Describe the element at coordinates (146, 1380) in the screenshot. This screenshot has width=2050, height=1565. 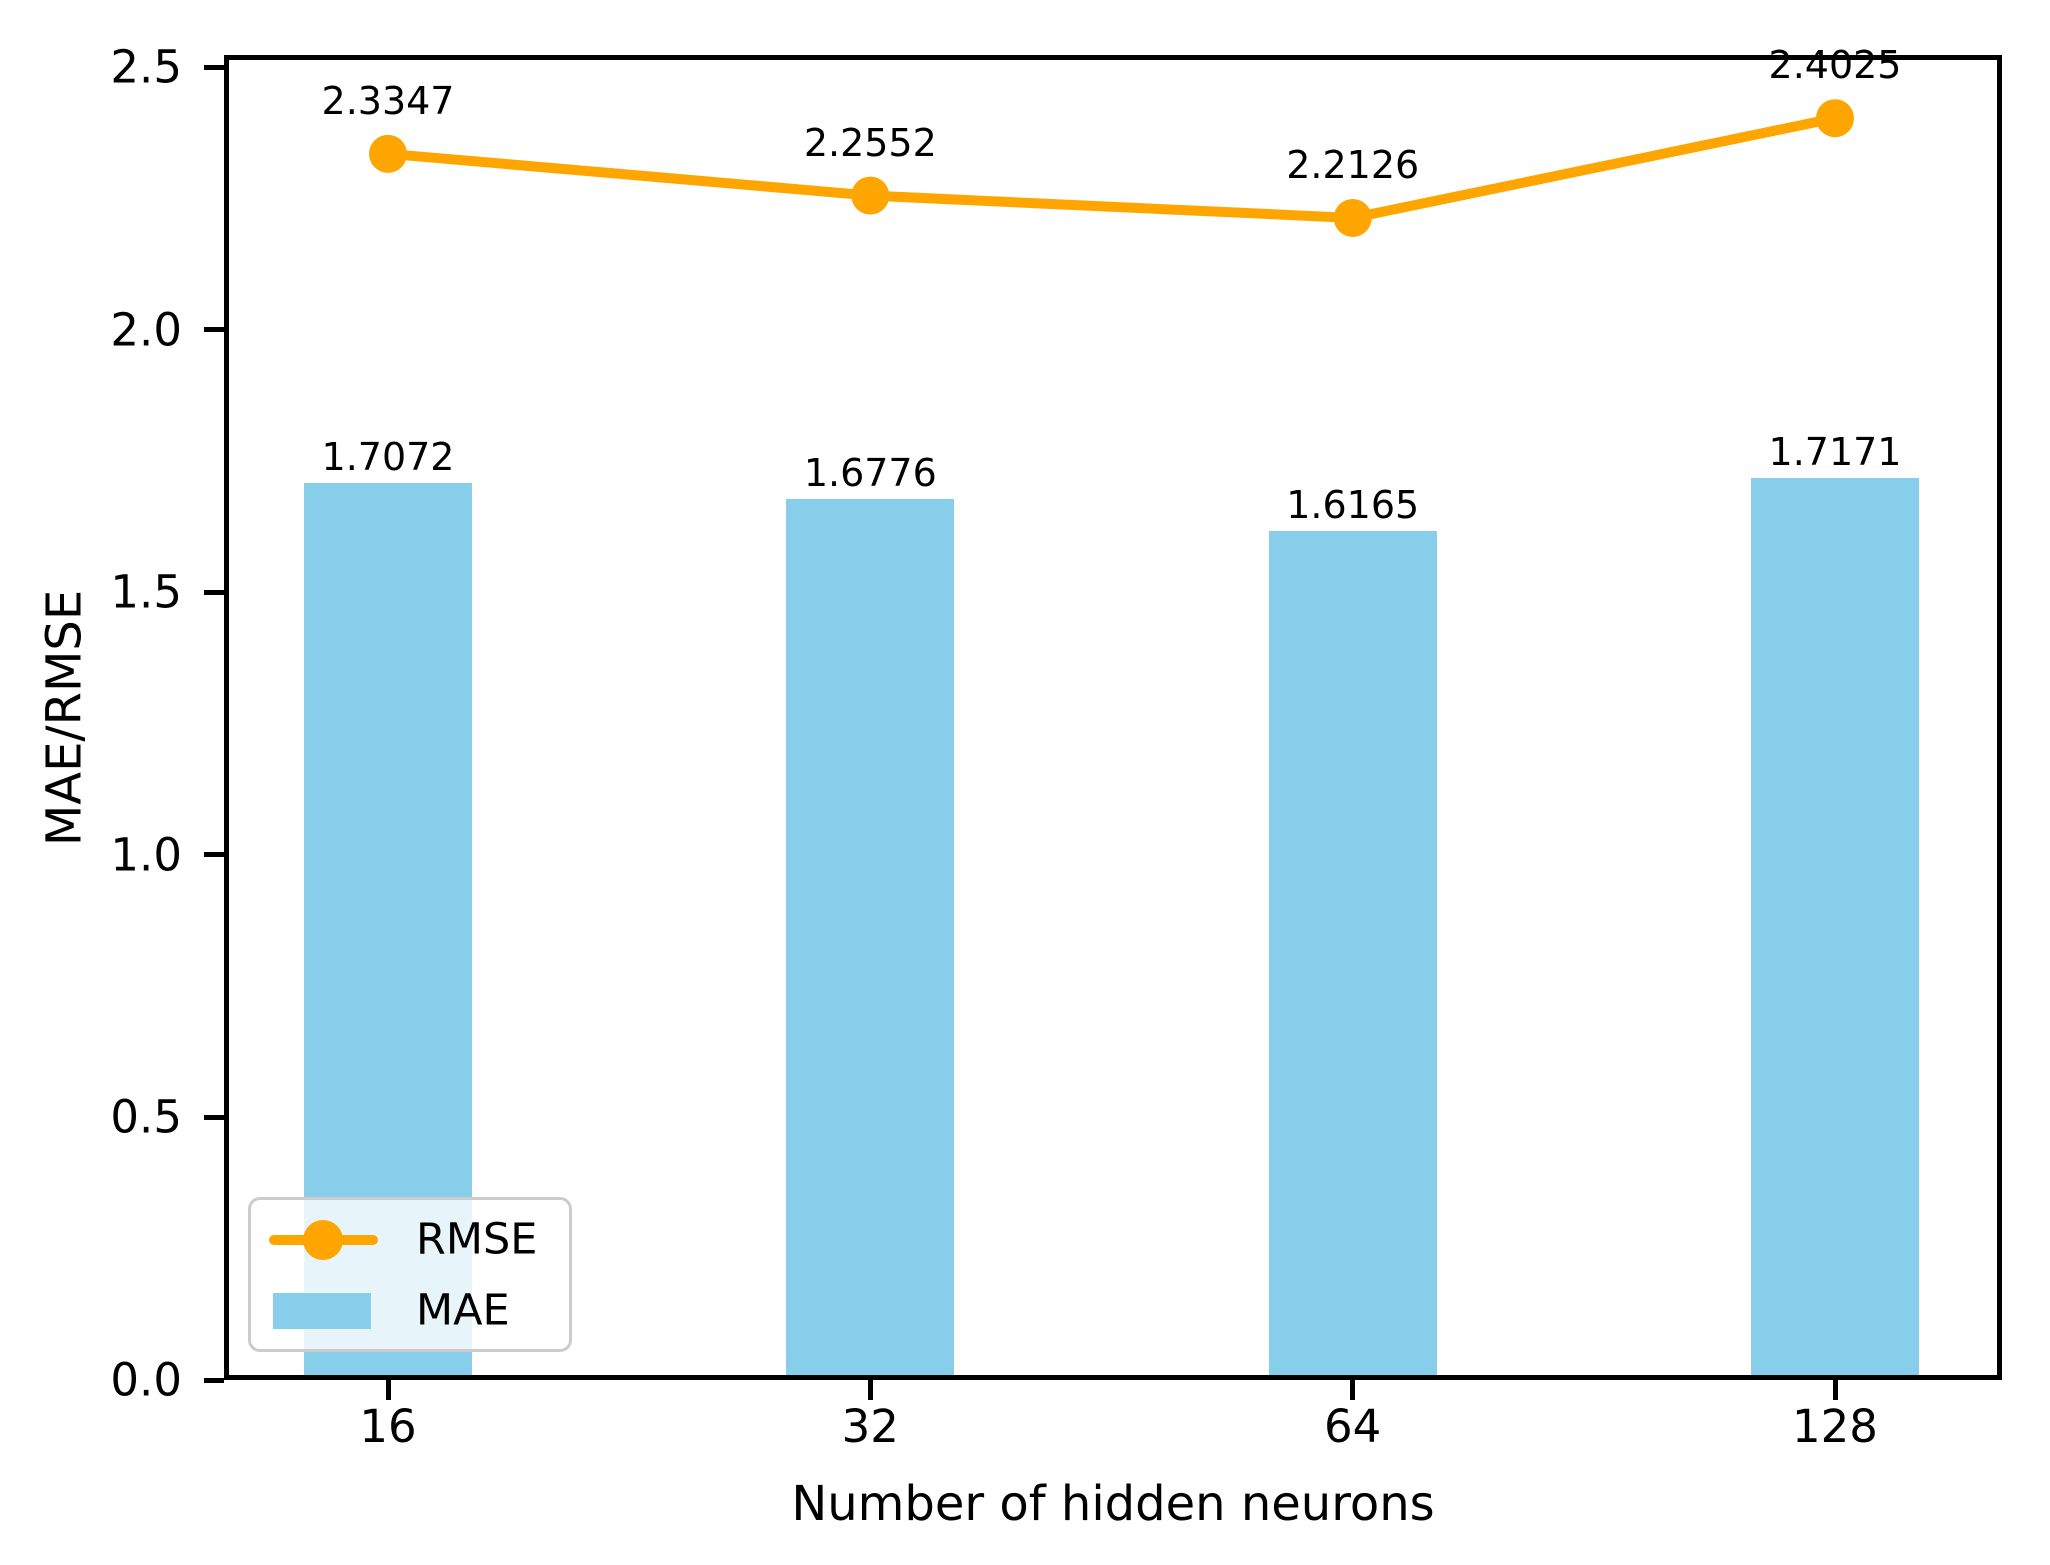
I see `y-tick-label: 0.0` at that location.